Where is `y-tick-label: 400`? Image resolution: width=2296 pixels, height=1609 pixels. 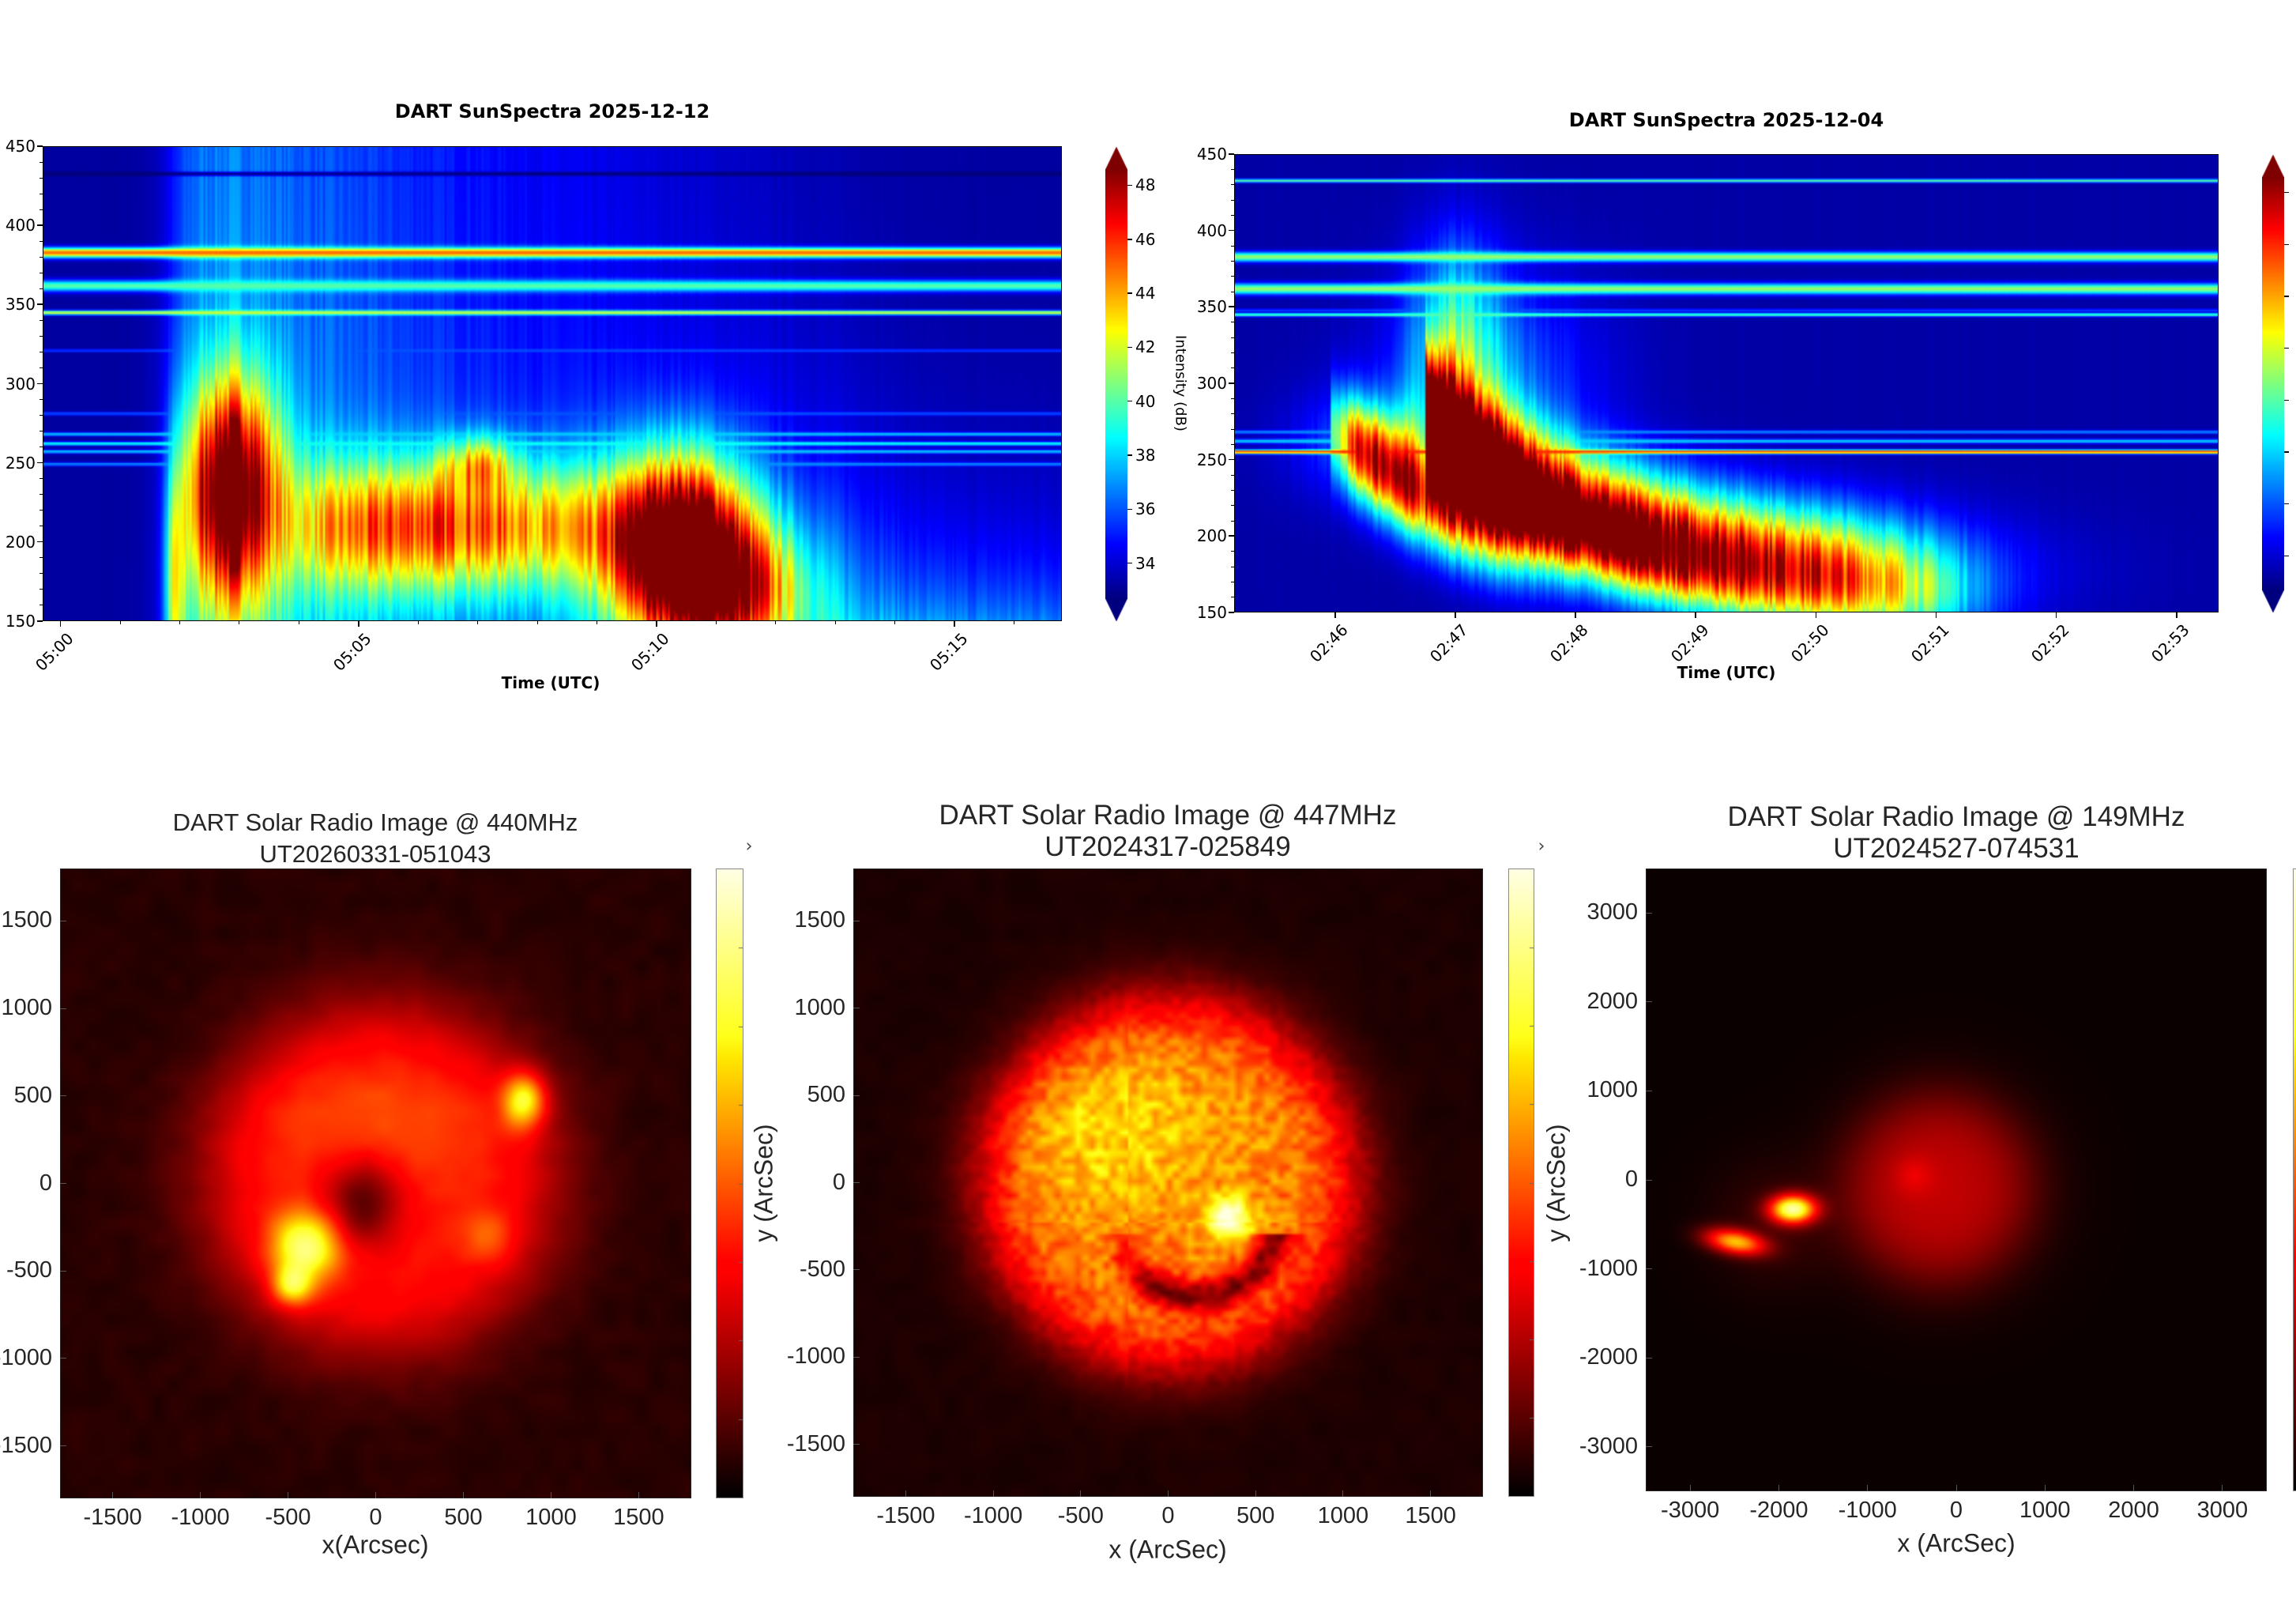 y-tick-label: 400 is located at coordinates (20, 226).